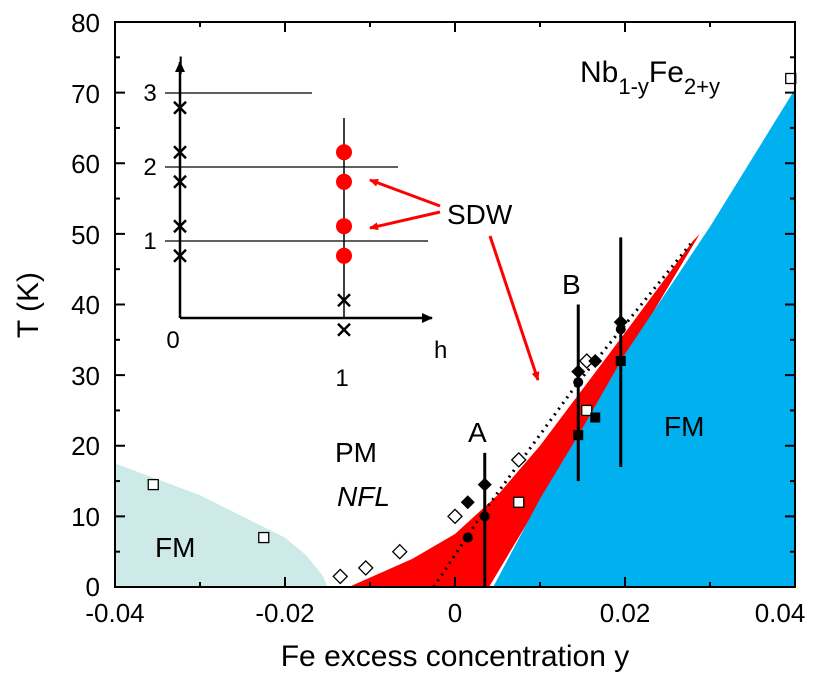 The height and width of the screenshot is (681, 832). What do you see at coordinates (85, 164) in the screenshot?
I see `y-tick-label: 60` at bounding box center [85, 164].